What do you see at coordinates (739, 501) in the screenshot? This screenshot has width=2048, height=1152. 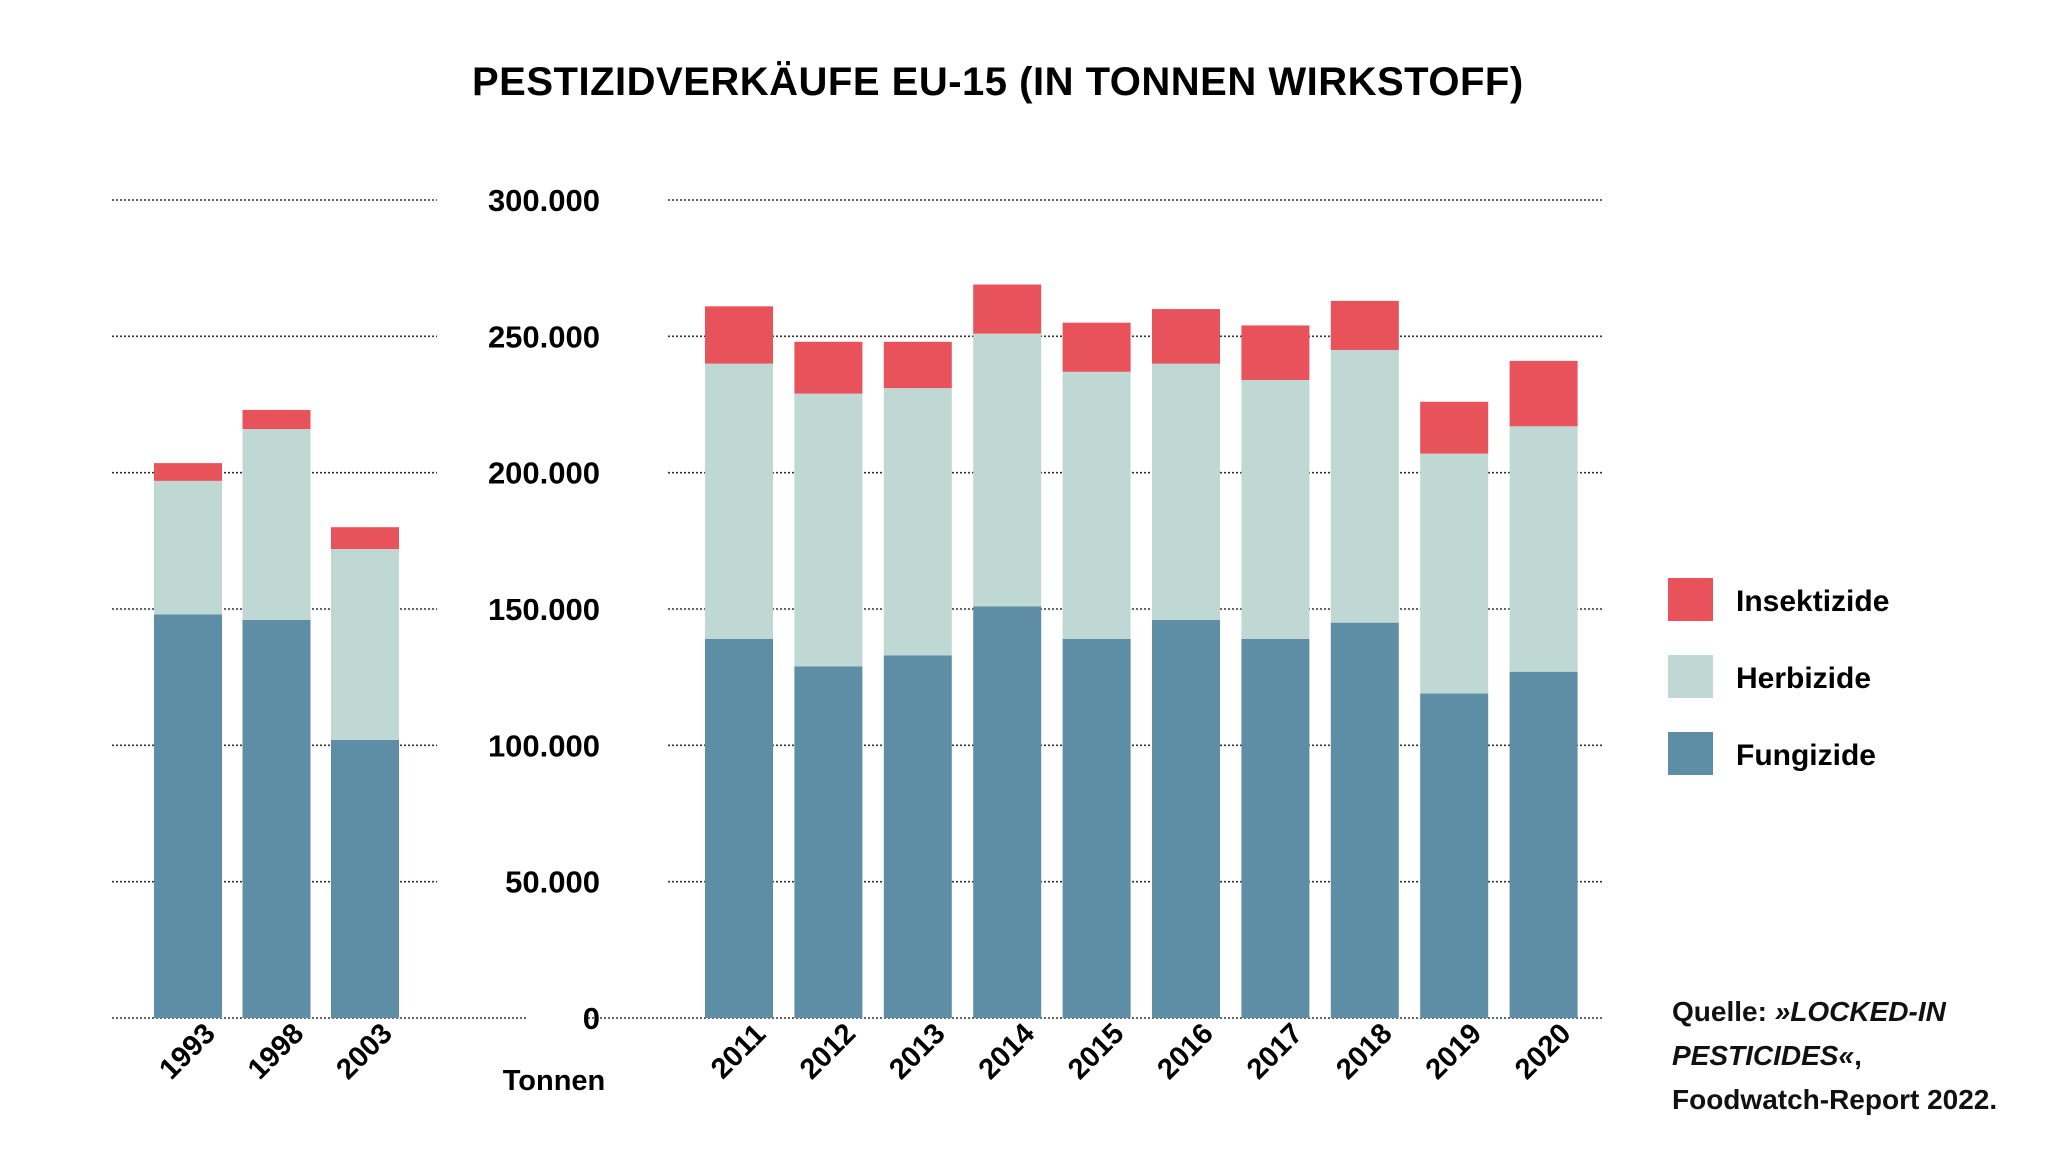 I see `bar-herbizide-2011` at bounding box center [739, 501].